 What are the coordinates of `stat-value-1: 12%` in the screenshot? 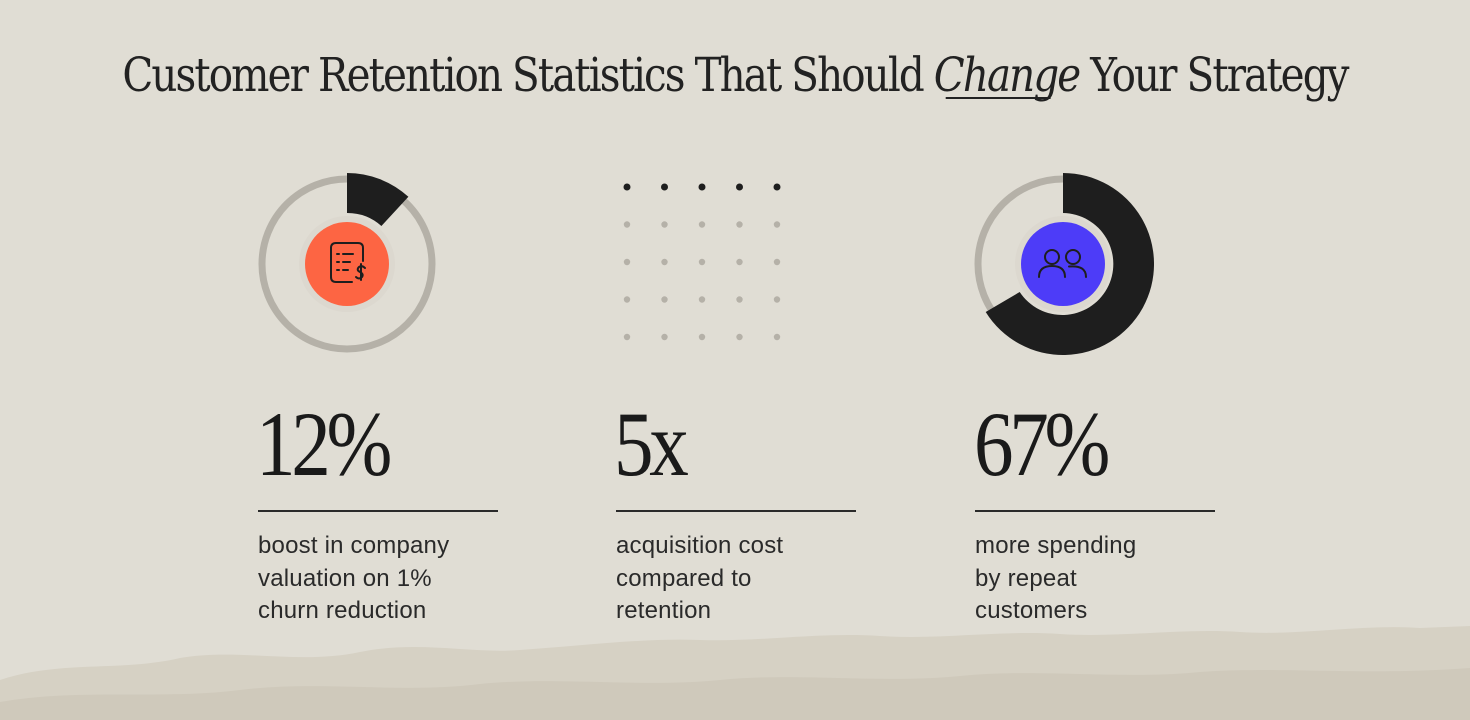 It's located at (324, 444).